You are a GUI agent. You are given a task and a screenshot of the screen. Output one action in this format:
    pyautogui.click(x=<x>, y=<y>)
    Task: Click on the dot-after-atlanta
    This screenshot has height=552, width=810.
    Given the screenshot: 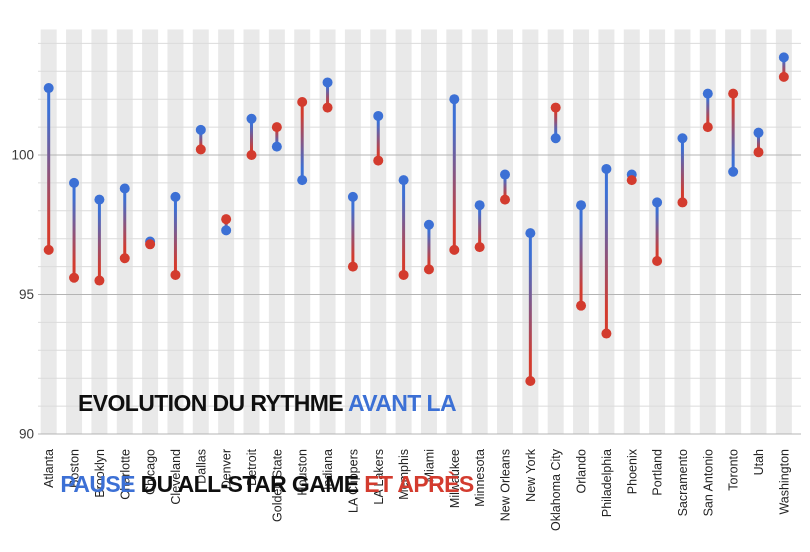 What is the action you would take?
    pyautogui.click(x=48, y=249)
    